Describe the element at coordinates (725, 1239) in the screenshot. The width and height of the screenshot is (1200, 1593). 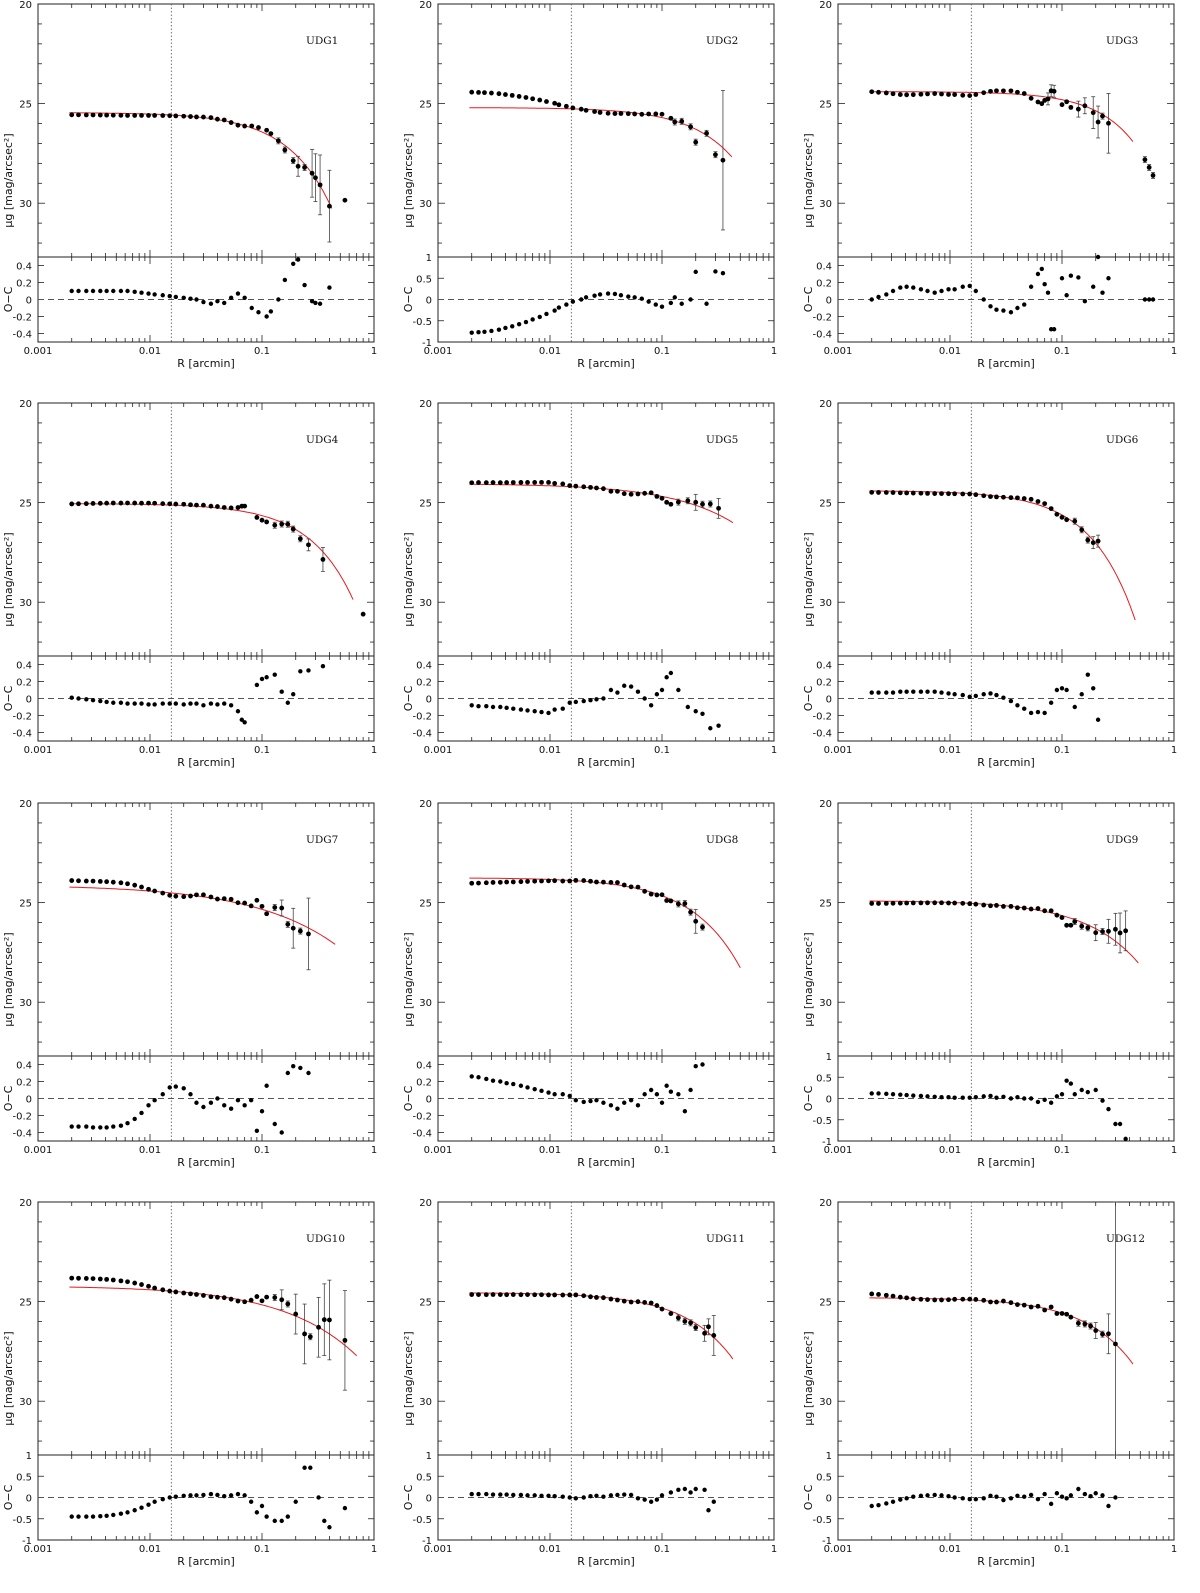
I see `panel-label: UDG11` at that location.